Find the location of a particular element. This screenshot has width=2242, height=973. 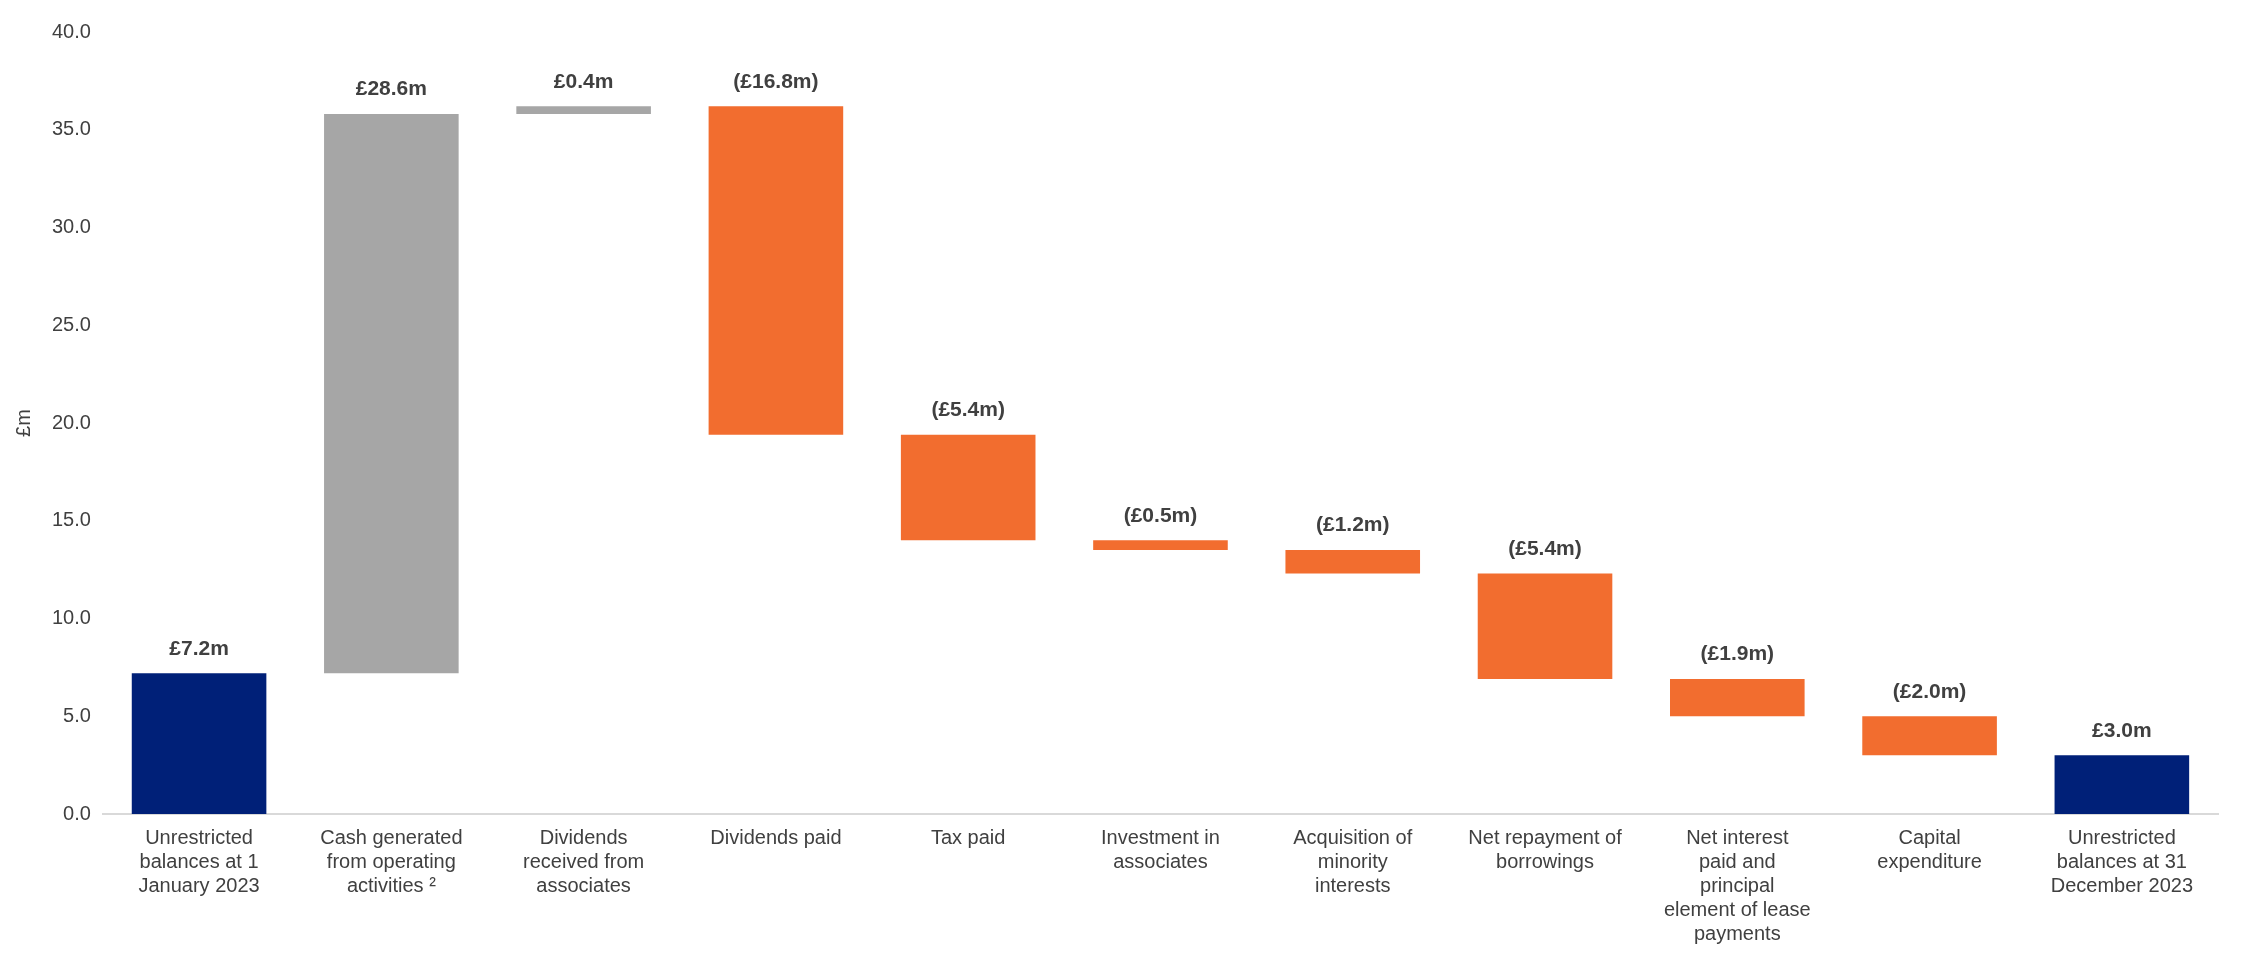

x-tick-label: Tax paid is located at coordinates (968, 836).